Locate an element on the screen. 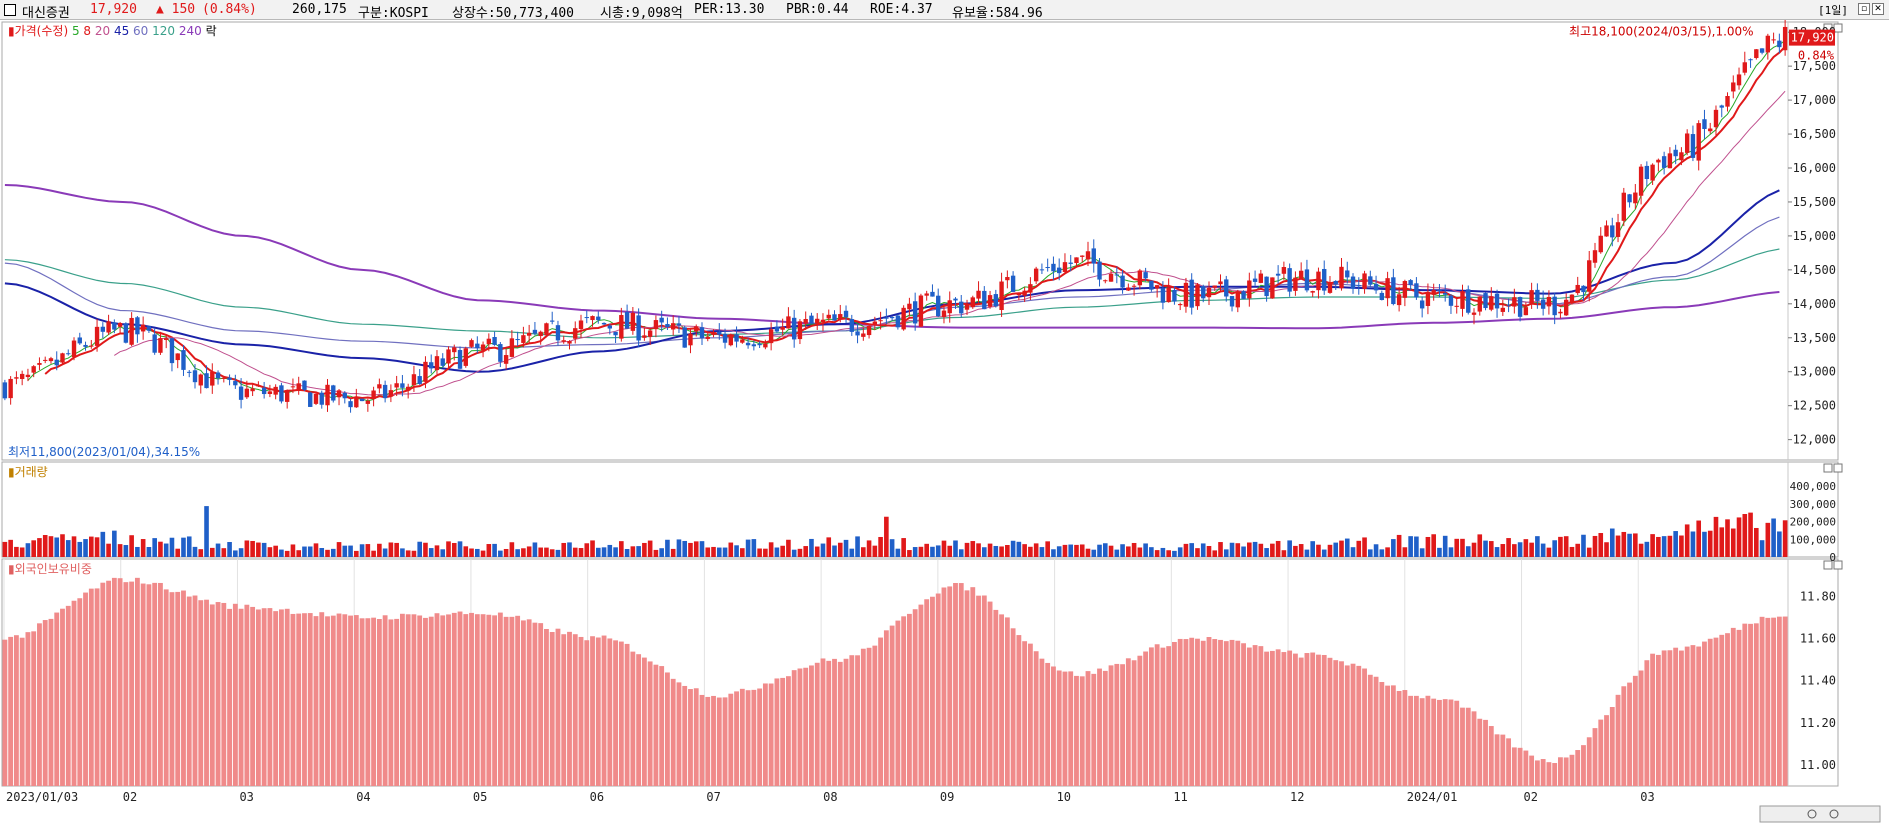  current-price: 17,920 is located at coordinates (113, 9).